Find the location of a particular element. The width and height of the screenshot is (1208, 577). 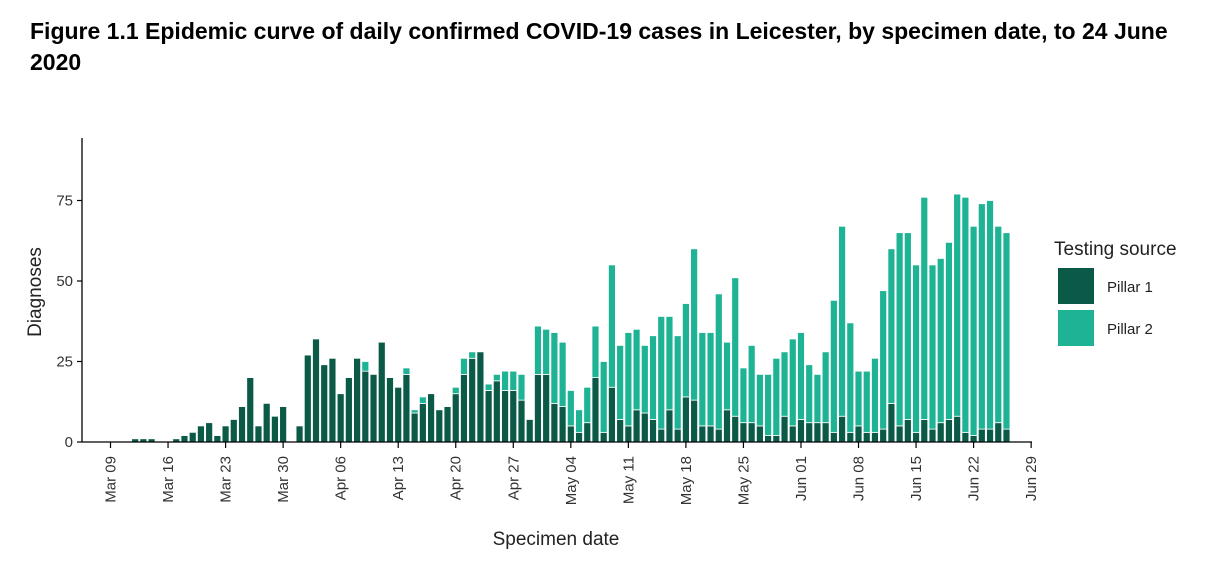

x-tick-label: Apr 13 is located at coordinates (398, 478).